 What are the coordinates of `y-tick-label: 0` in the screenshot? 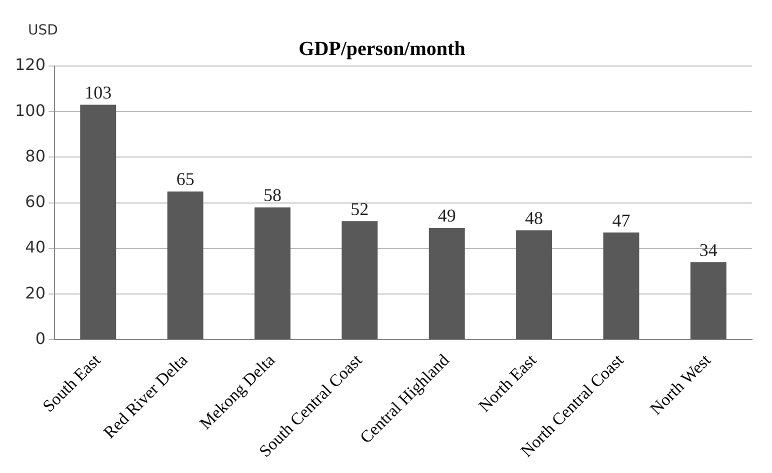 It's located at (40, 338).